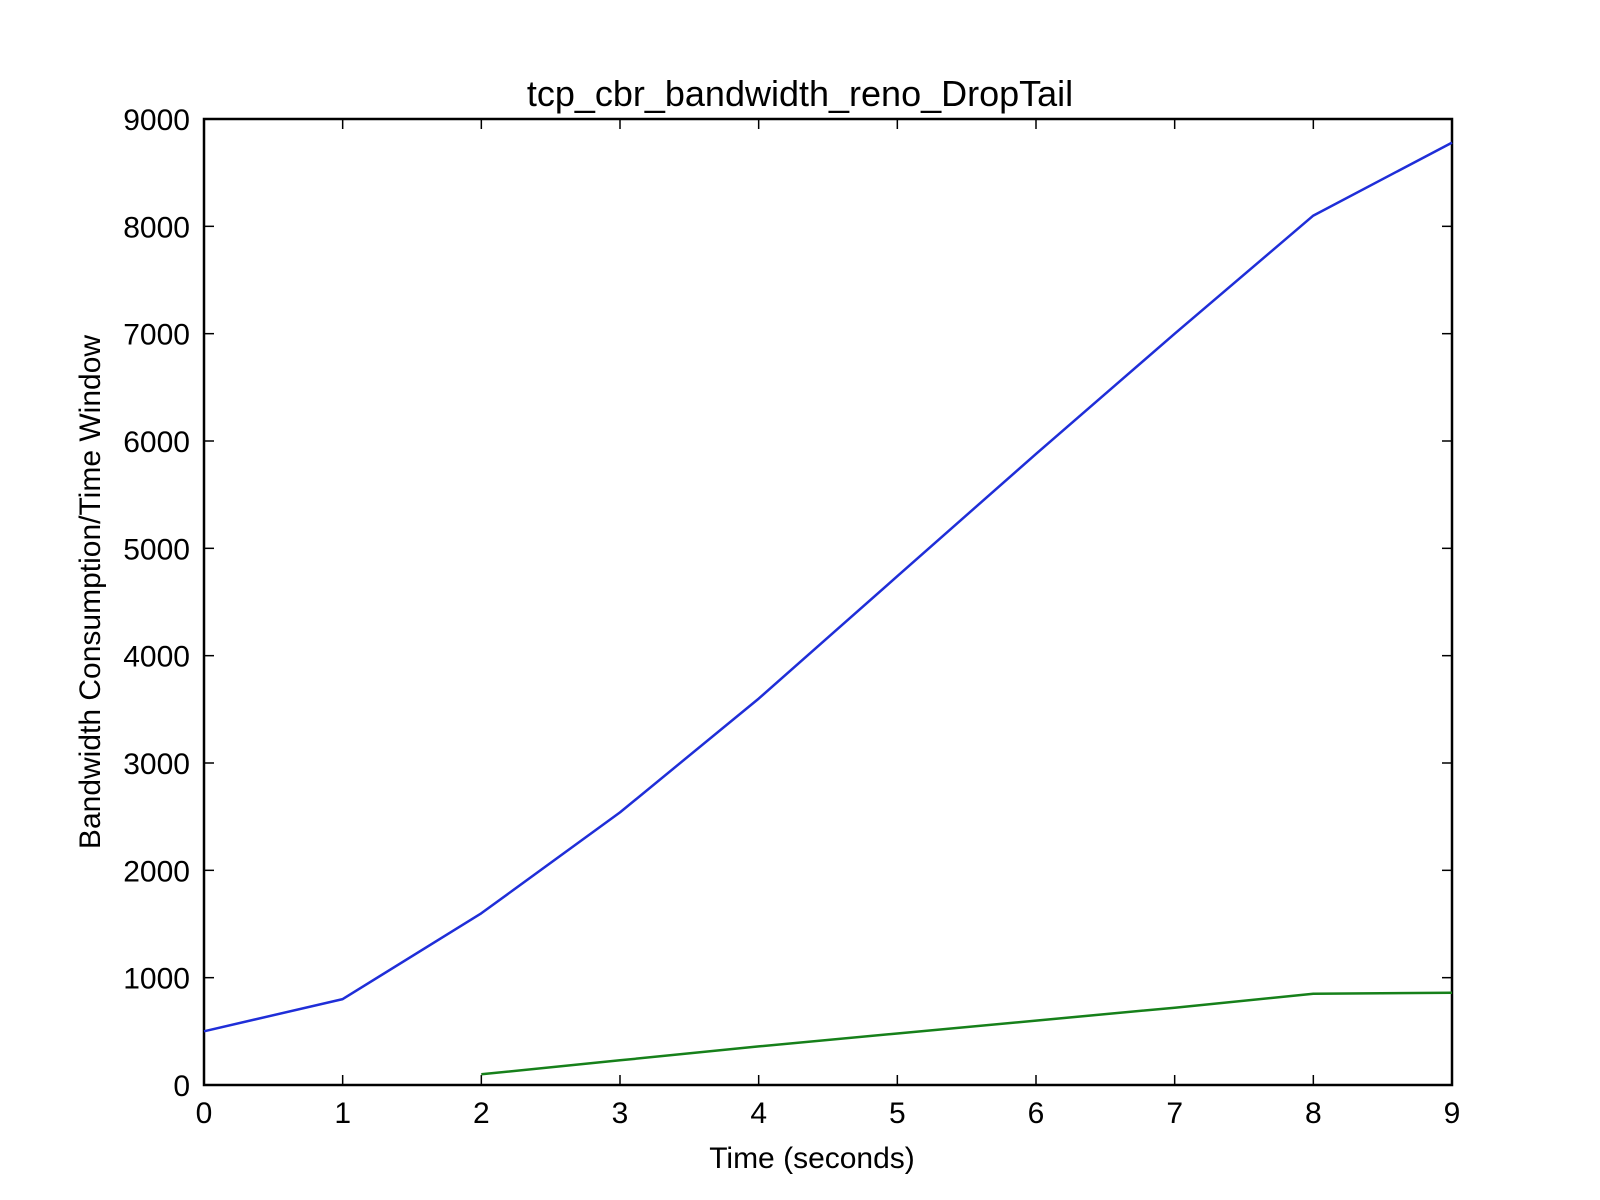 The height and width of the screenshot is (1200, 1600). What do you see at coordinates (758, 1113) in the screenshot?
I see `x-tick-label: 4` at bounding box center [758, 1113].